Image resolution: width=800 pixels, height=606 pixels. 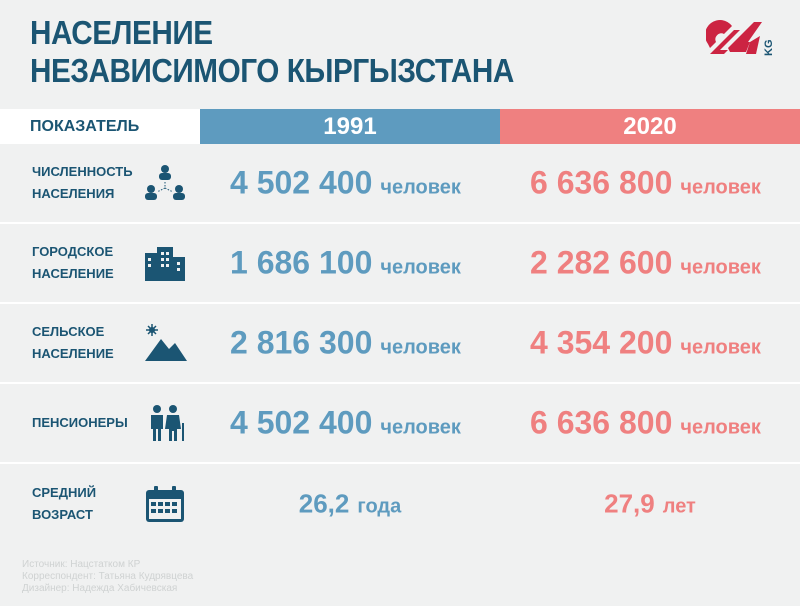 I want to click on row-label-line-1: ГОРОДСКОЕ, so click(x=73, y=251).